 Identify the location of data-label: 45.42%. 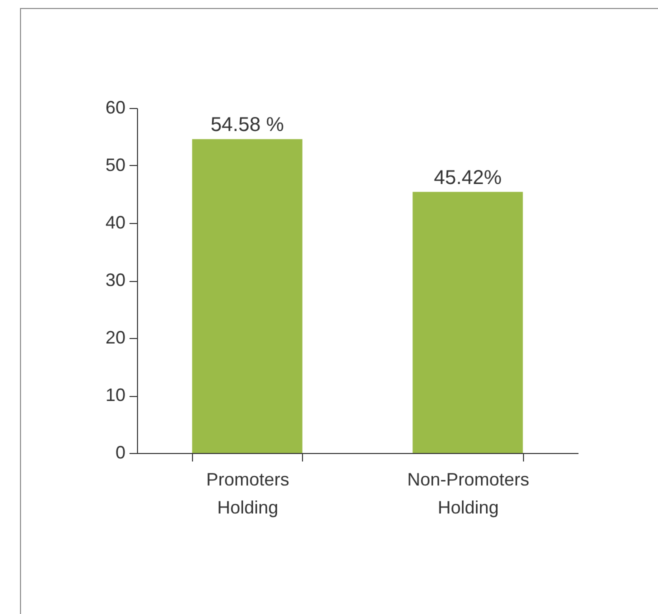
(468, 177).